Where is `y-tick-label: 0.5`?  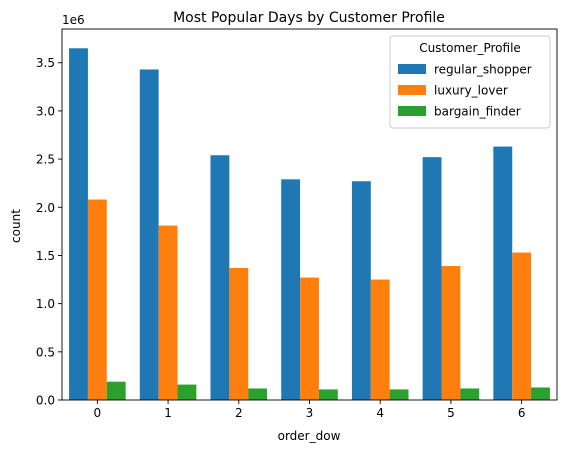 y-tick-label: 0.5 is located at coordinates (45, 352).